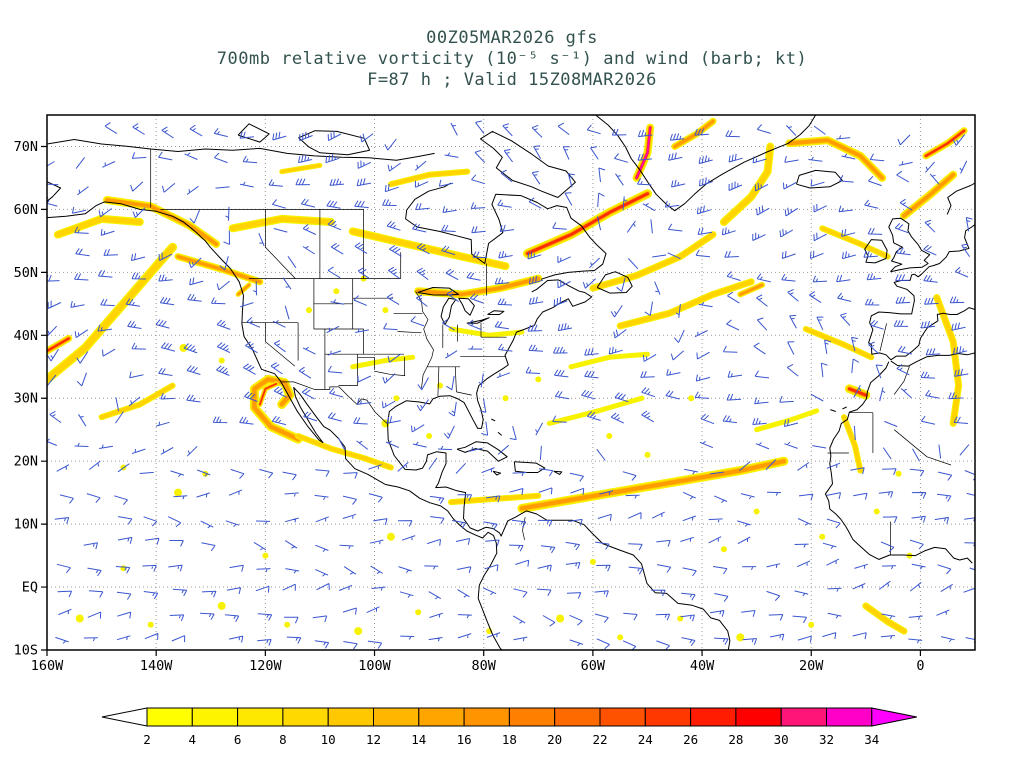  I want to click on colorbar-level-label-5: 12, so click(373, 739).